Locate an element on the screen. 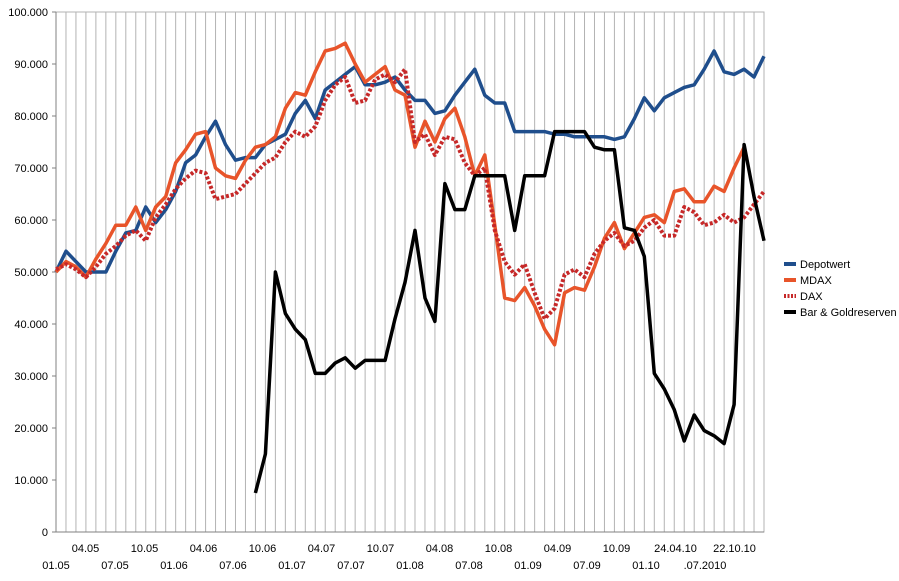 This screenshot has width=899, height=581. legend-label: Depotwert is located at coordinates (825, 265).